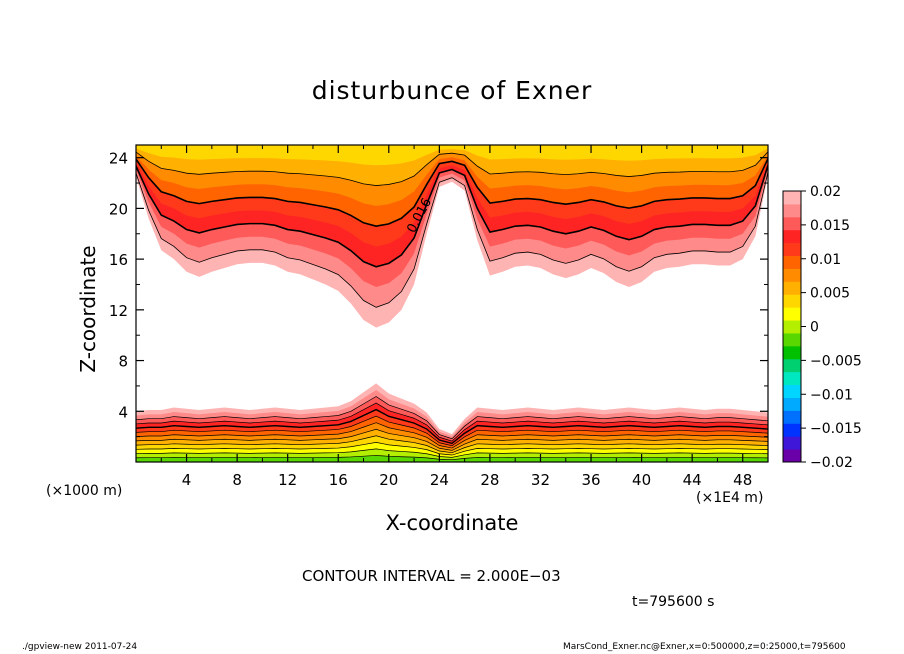 The width and height of the screenshot is (904, 654). I want to click on chart-title: disturbunce of Exner, so click(452, 90).